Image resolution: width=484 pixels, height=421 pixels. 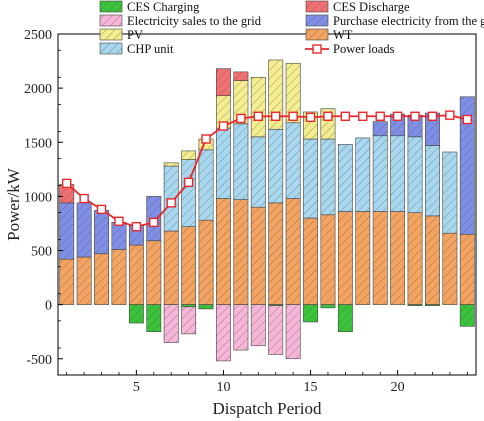 I want to click on x-tick-label: 15, so click(x=311, y=387).